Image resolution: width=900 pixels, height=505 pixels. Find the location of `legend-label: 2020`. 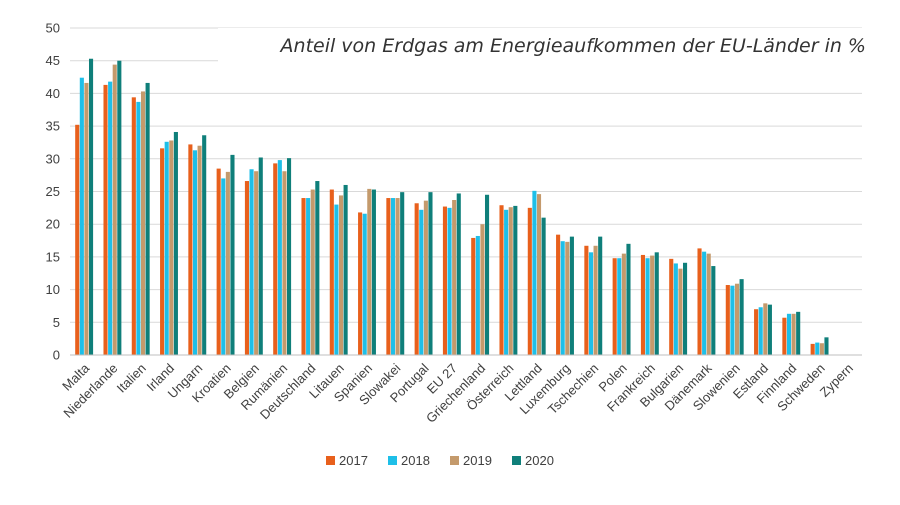

legend-label: 2020 is located at coordinates (539, 460).